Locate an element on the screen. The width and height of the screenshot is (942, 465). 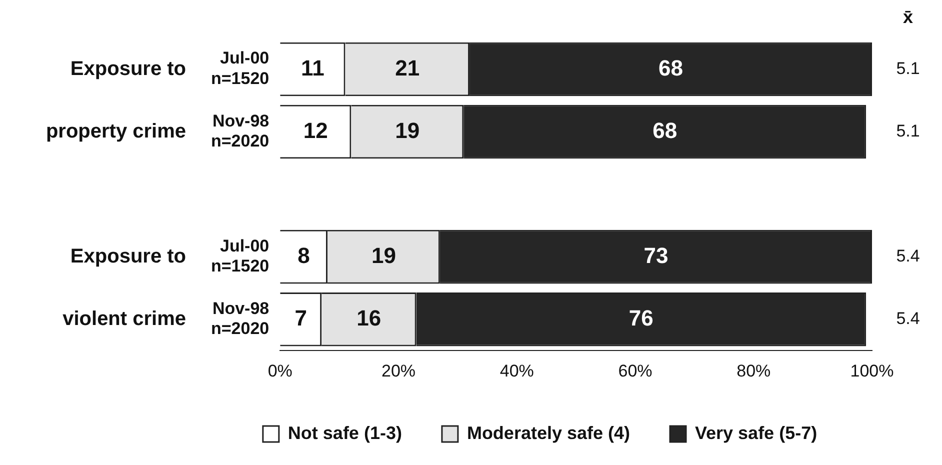
data-label: 16 is located at coordinates (369, 317).